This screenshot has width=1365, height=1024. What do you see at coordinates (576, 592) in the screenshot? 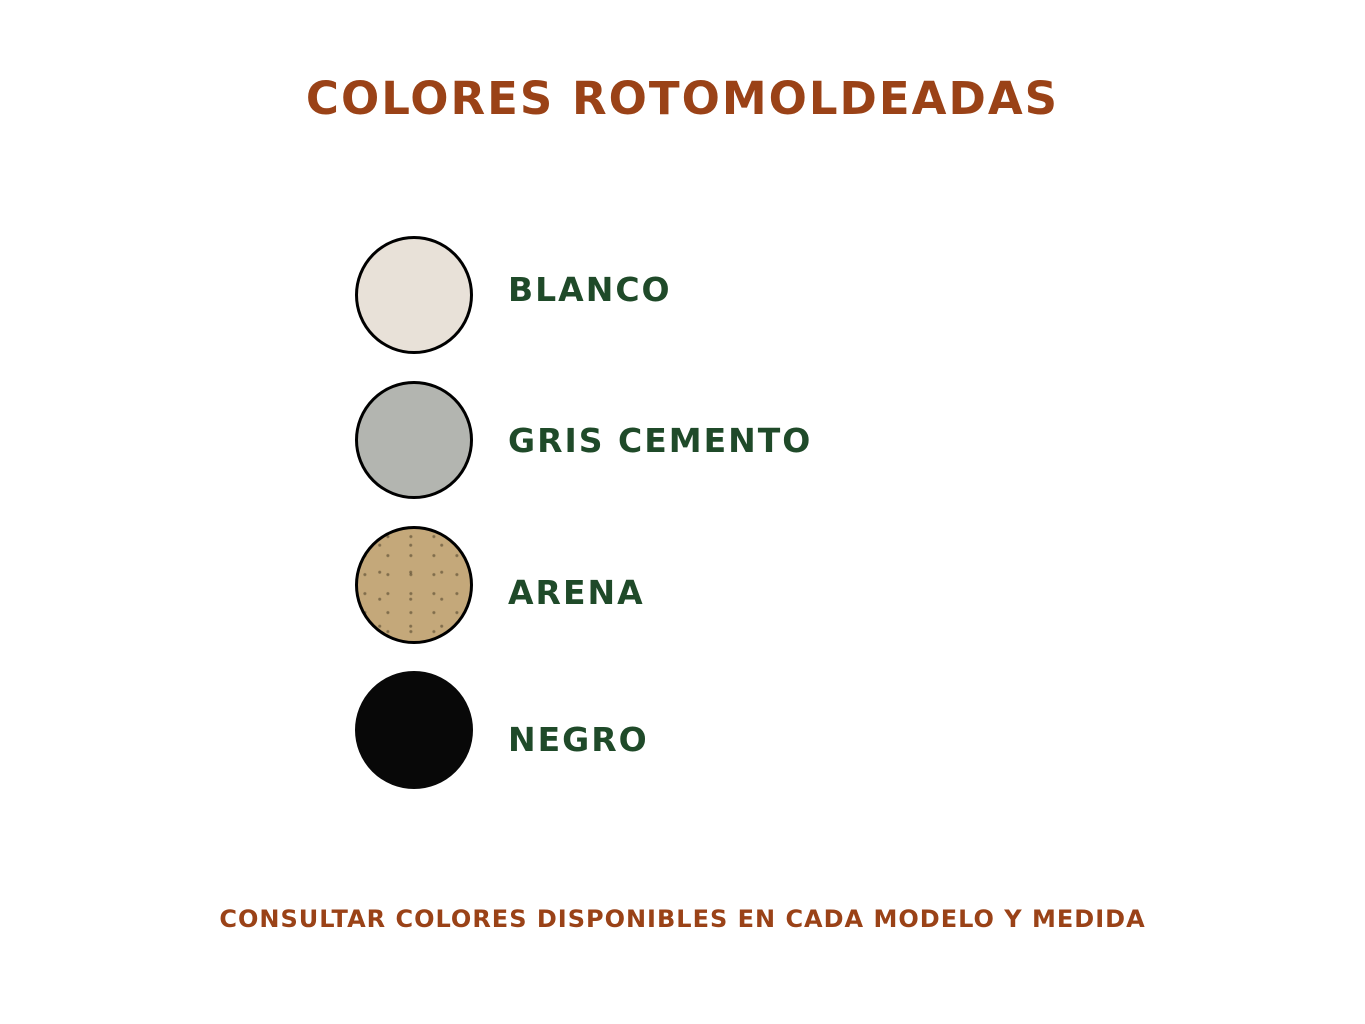
I see `label-arena: ARENA` at bounding box center [576, 592].